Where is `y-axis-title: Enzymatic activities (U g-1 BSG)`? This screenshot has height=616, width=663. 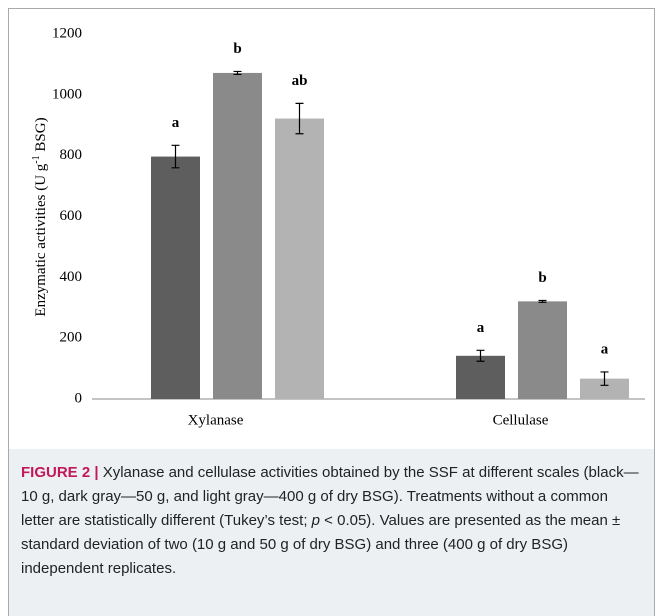 y-axis-title: Enzymatic activities (U g-1 BSG) is located at coordinates (40, 216).